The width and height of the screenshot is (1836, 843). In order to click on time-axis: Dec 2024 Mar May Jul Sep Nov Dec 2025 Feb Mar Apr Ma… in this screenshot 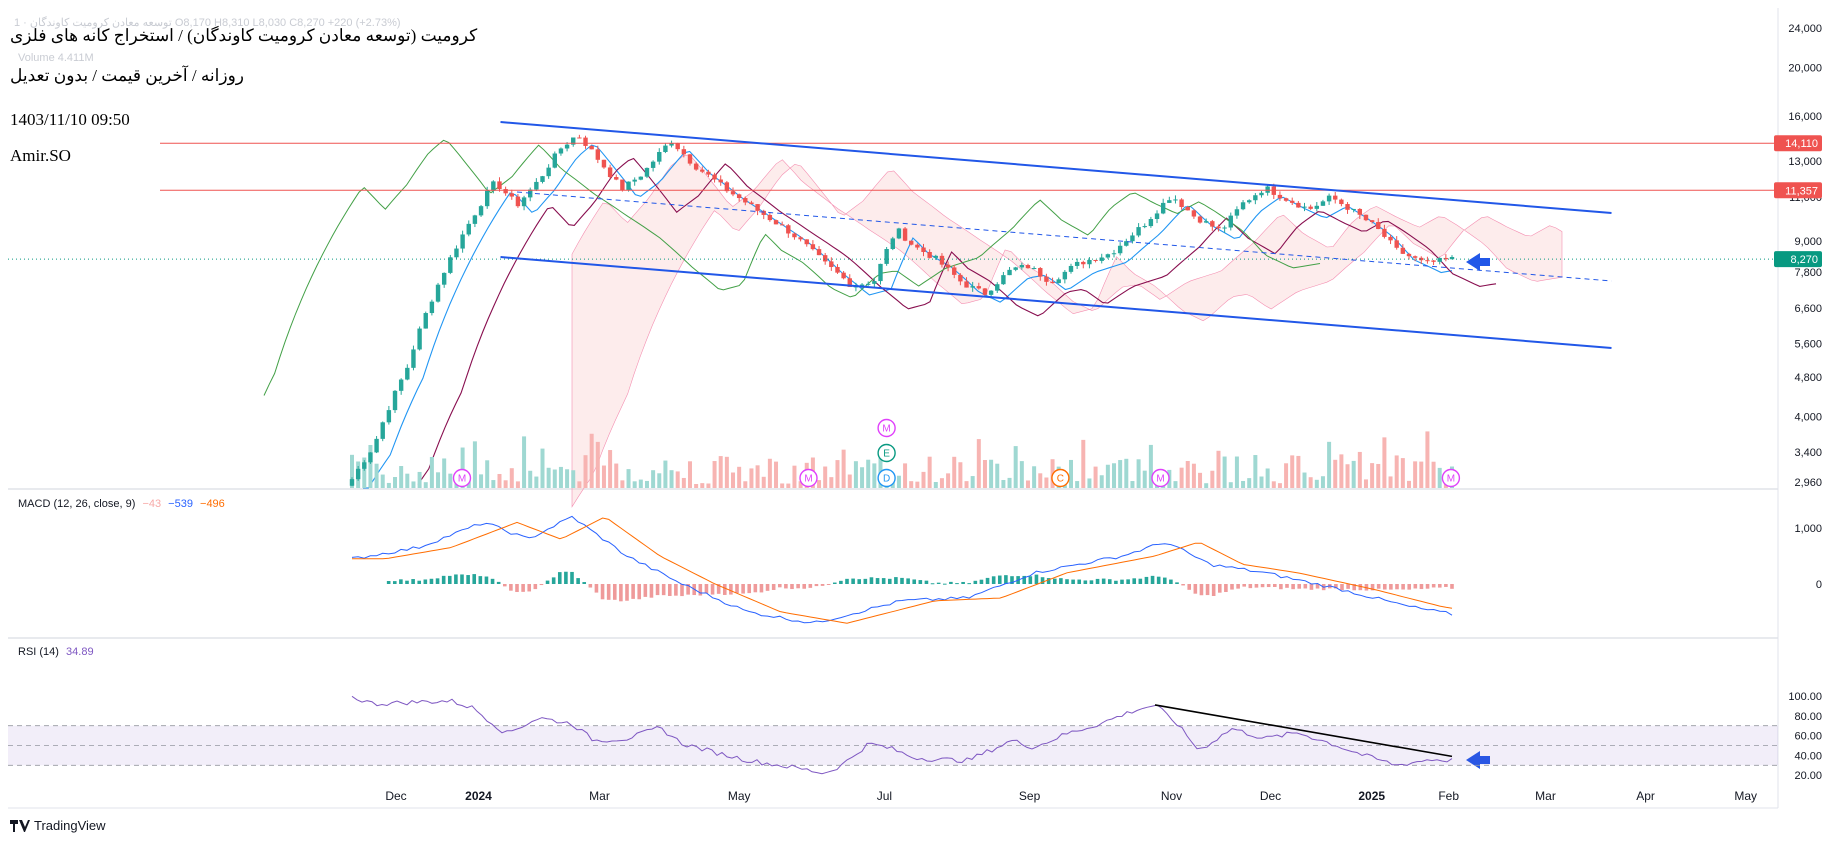, I will do `click(1071, 796)`.